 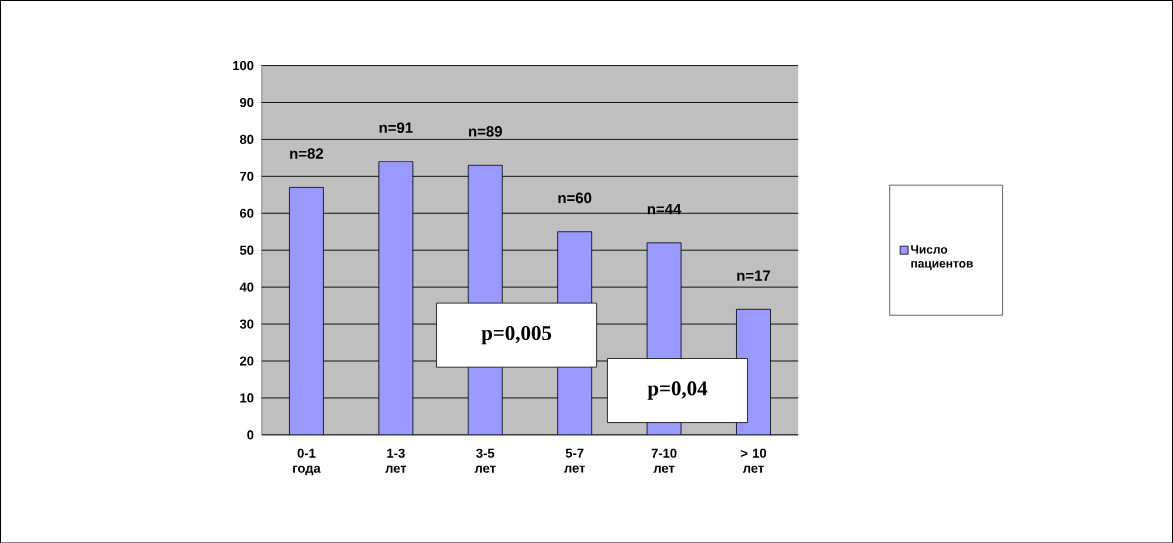 I want to click on y-tick-label: 60, so click(x=247, y=213).